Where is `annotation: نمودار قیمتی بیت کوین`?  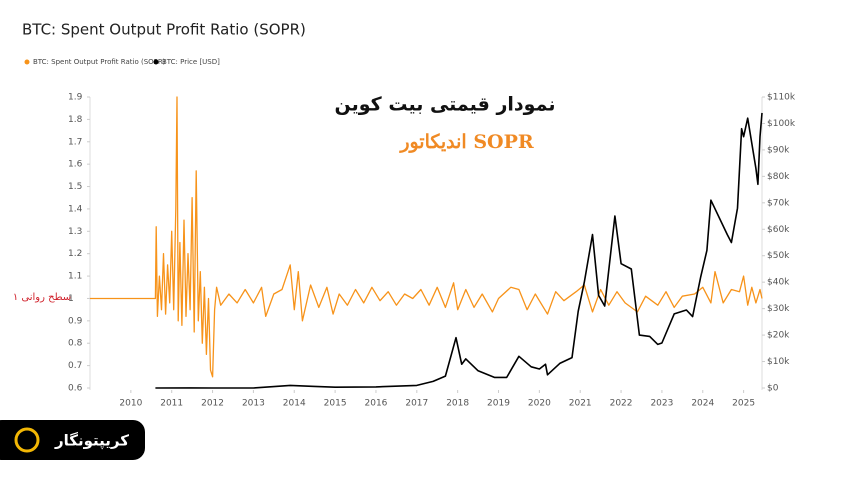 annotation: نمودار قیمتی بیت کوین is located at coordinates (445, 105).